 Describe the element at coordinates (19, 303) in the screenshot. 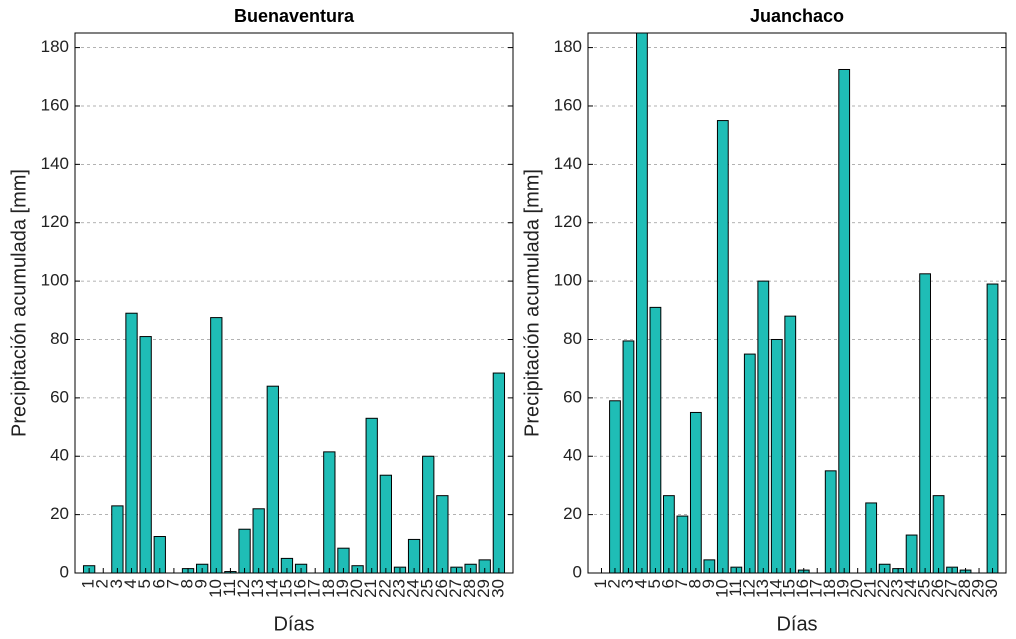

I see `y-axis-label: Precipitación acumulada [mm]` at that location.